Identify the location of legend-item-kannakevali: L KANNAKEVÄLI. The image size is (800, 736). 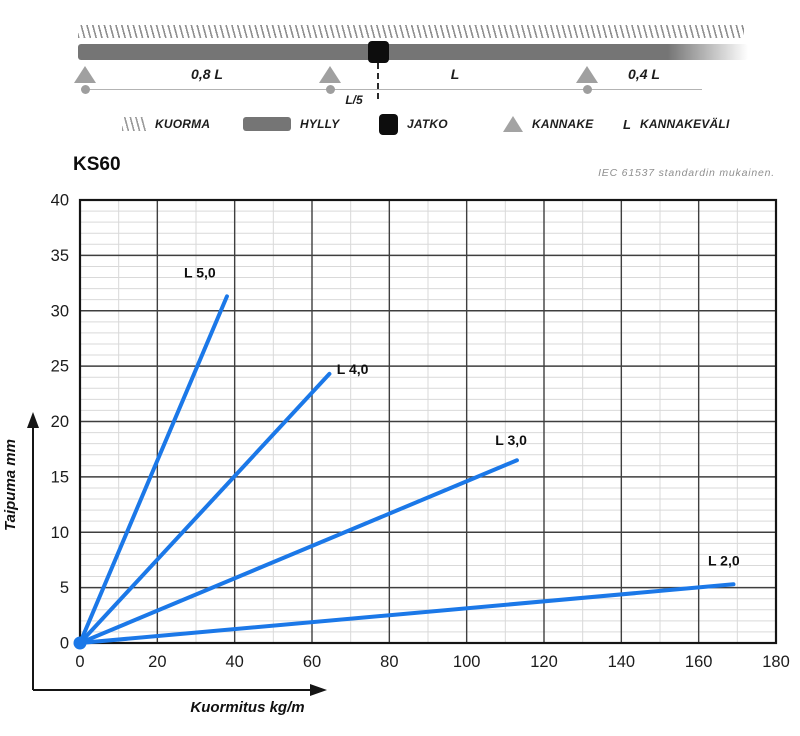
(676, 124).